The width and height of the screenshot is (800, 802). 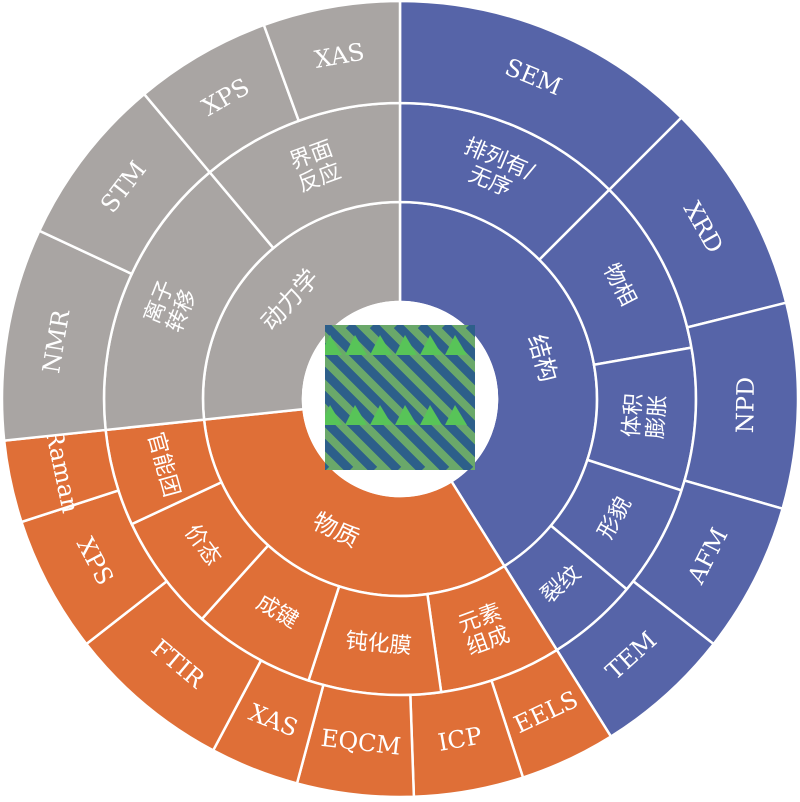 I want to click on outer-sector, so click(x=332, y=61).